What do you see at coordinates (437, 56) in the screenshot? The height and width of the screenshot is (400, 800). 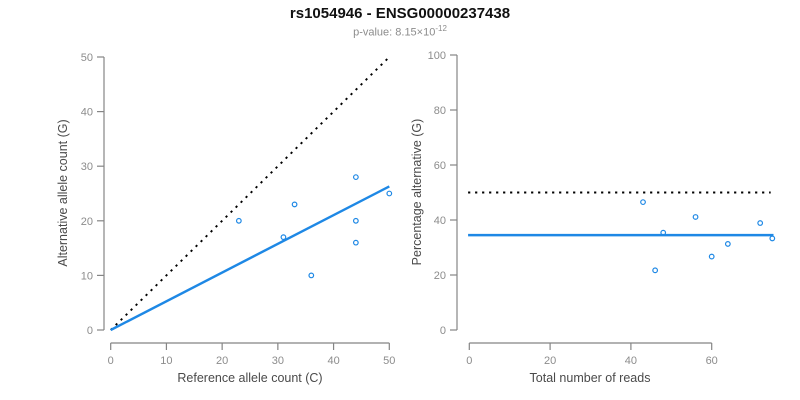 I see `y-tick-label: 100` at bounding box center [437, 56].